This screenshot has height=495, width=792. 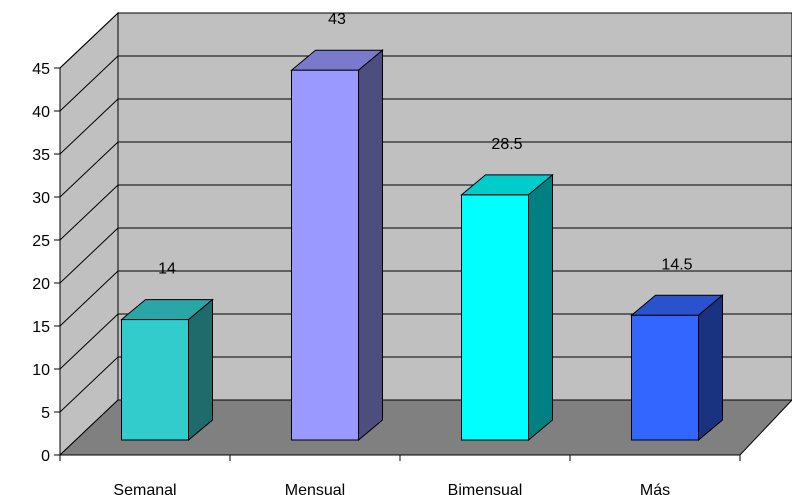 What do you see at coordinates (41, 370) in the screenshot?
I see `y-tick-label: 10` at bounding box center [41, 370].